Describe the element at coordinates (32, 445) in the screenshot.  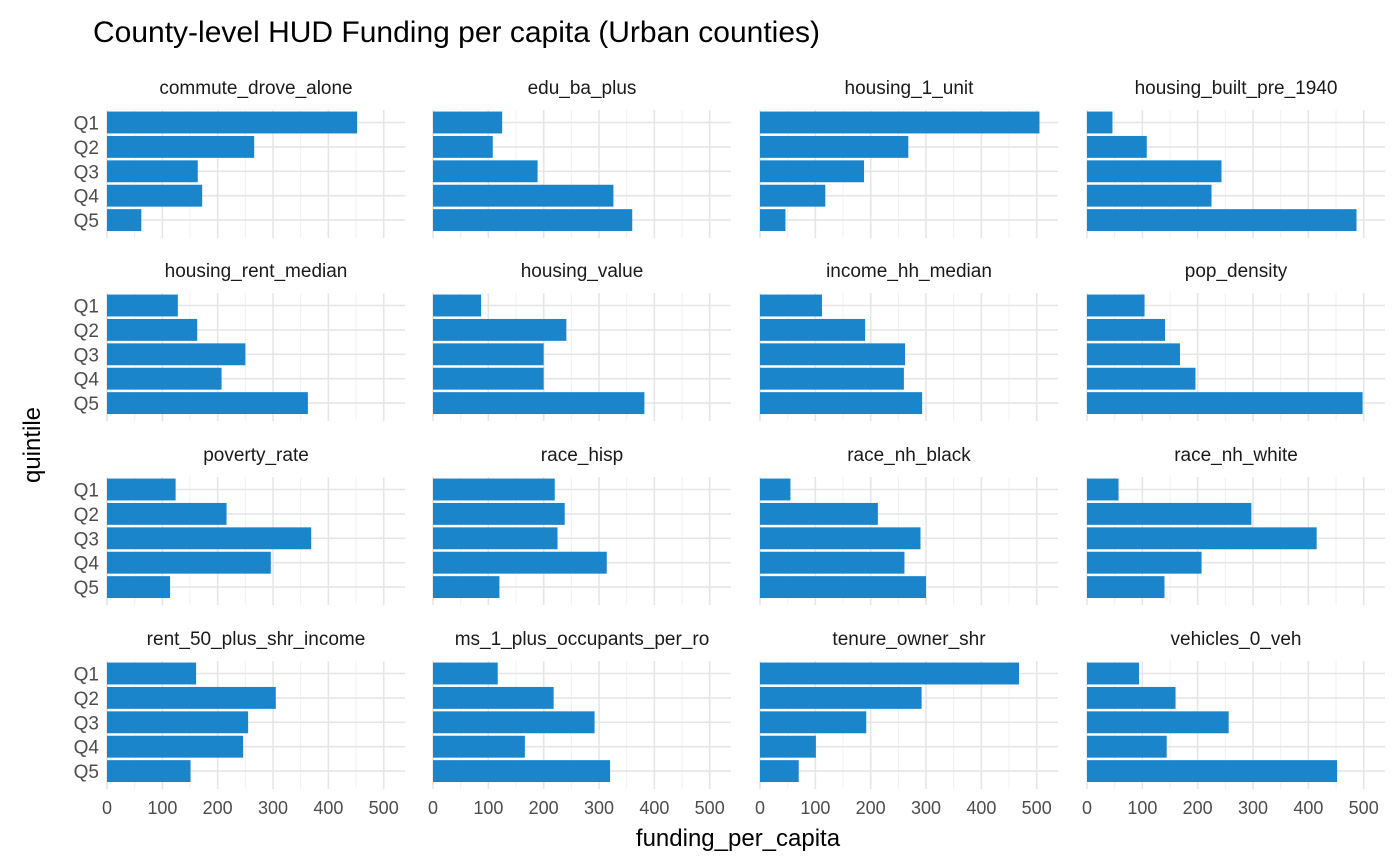
I see `y-axis-title: quintile` at that location.